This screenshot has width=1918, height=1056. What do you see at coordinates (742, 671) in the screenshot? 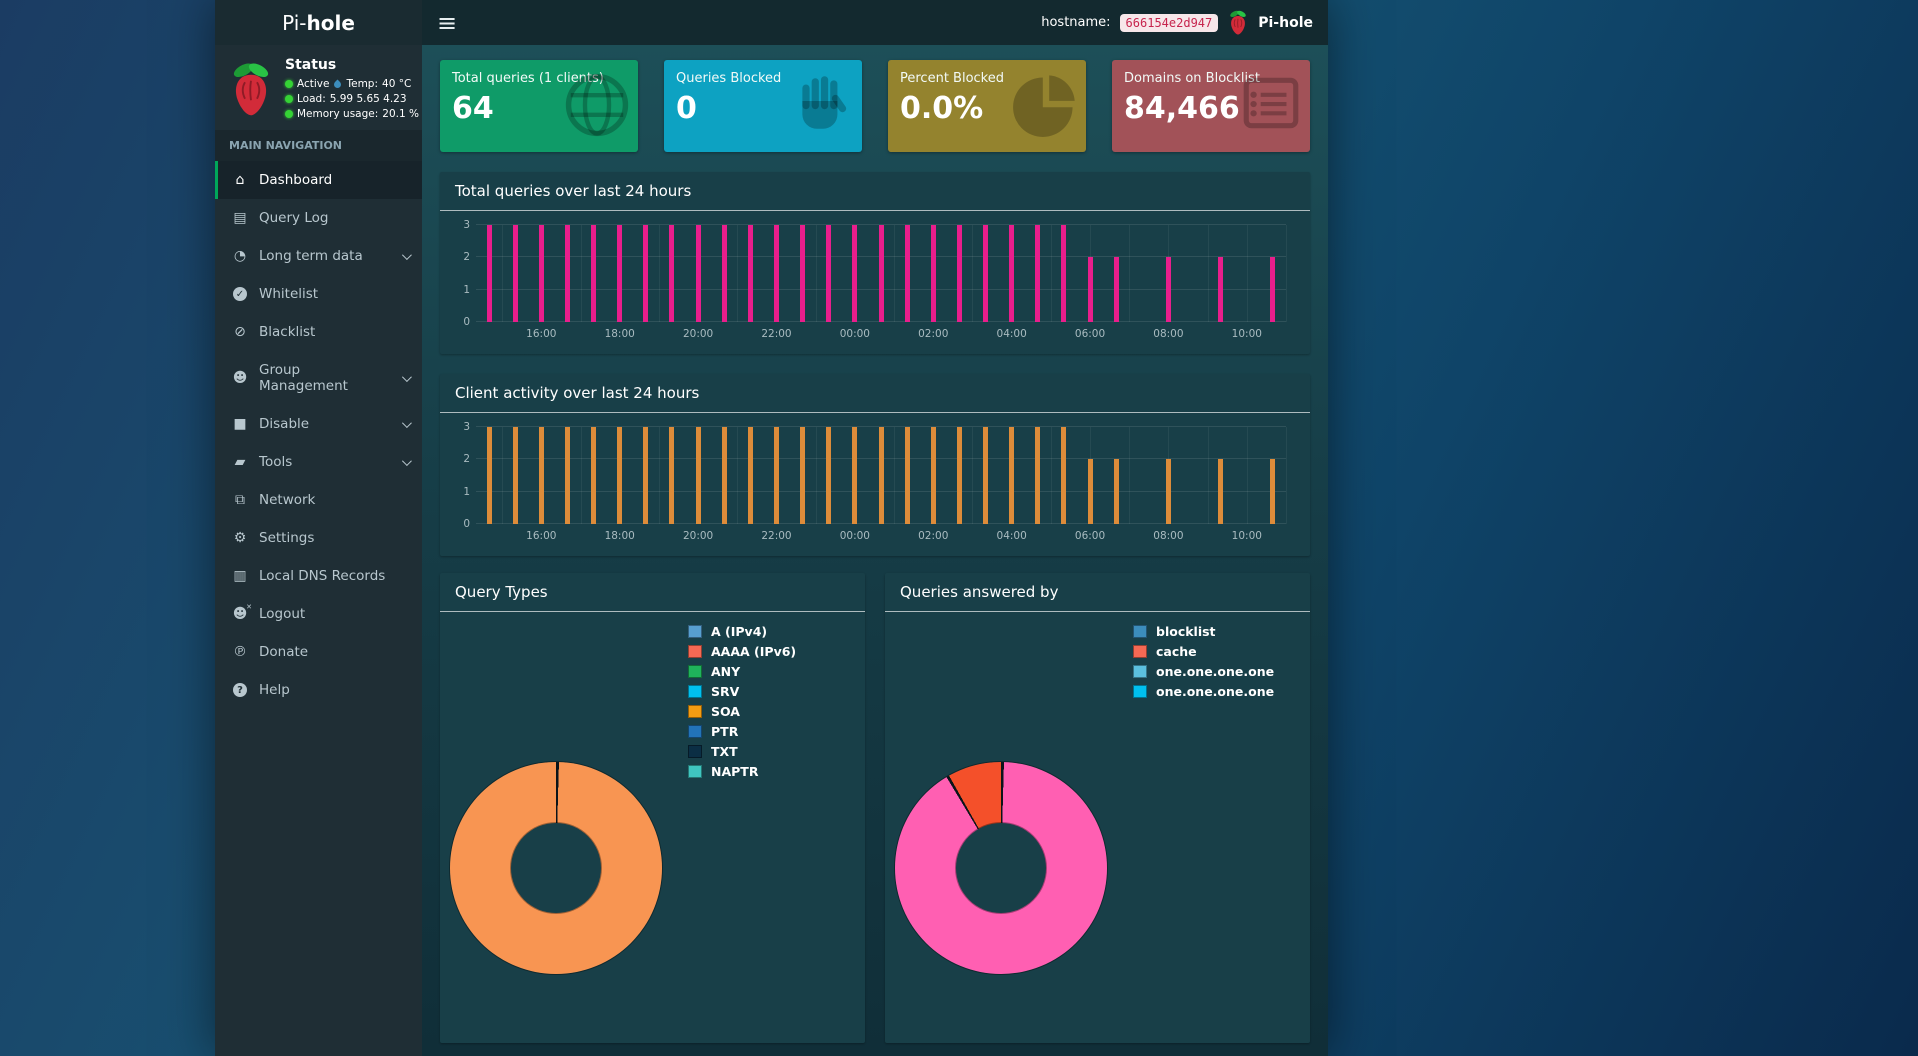
I see `legend-item: ANY` at bounding box center [742, 671].